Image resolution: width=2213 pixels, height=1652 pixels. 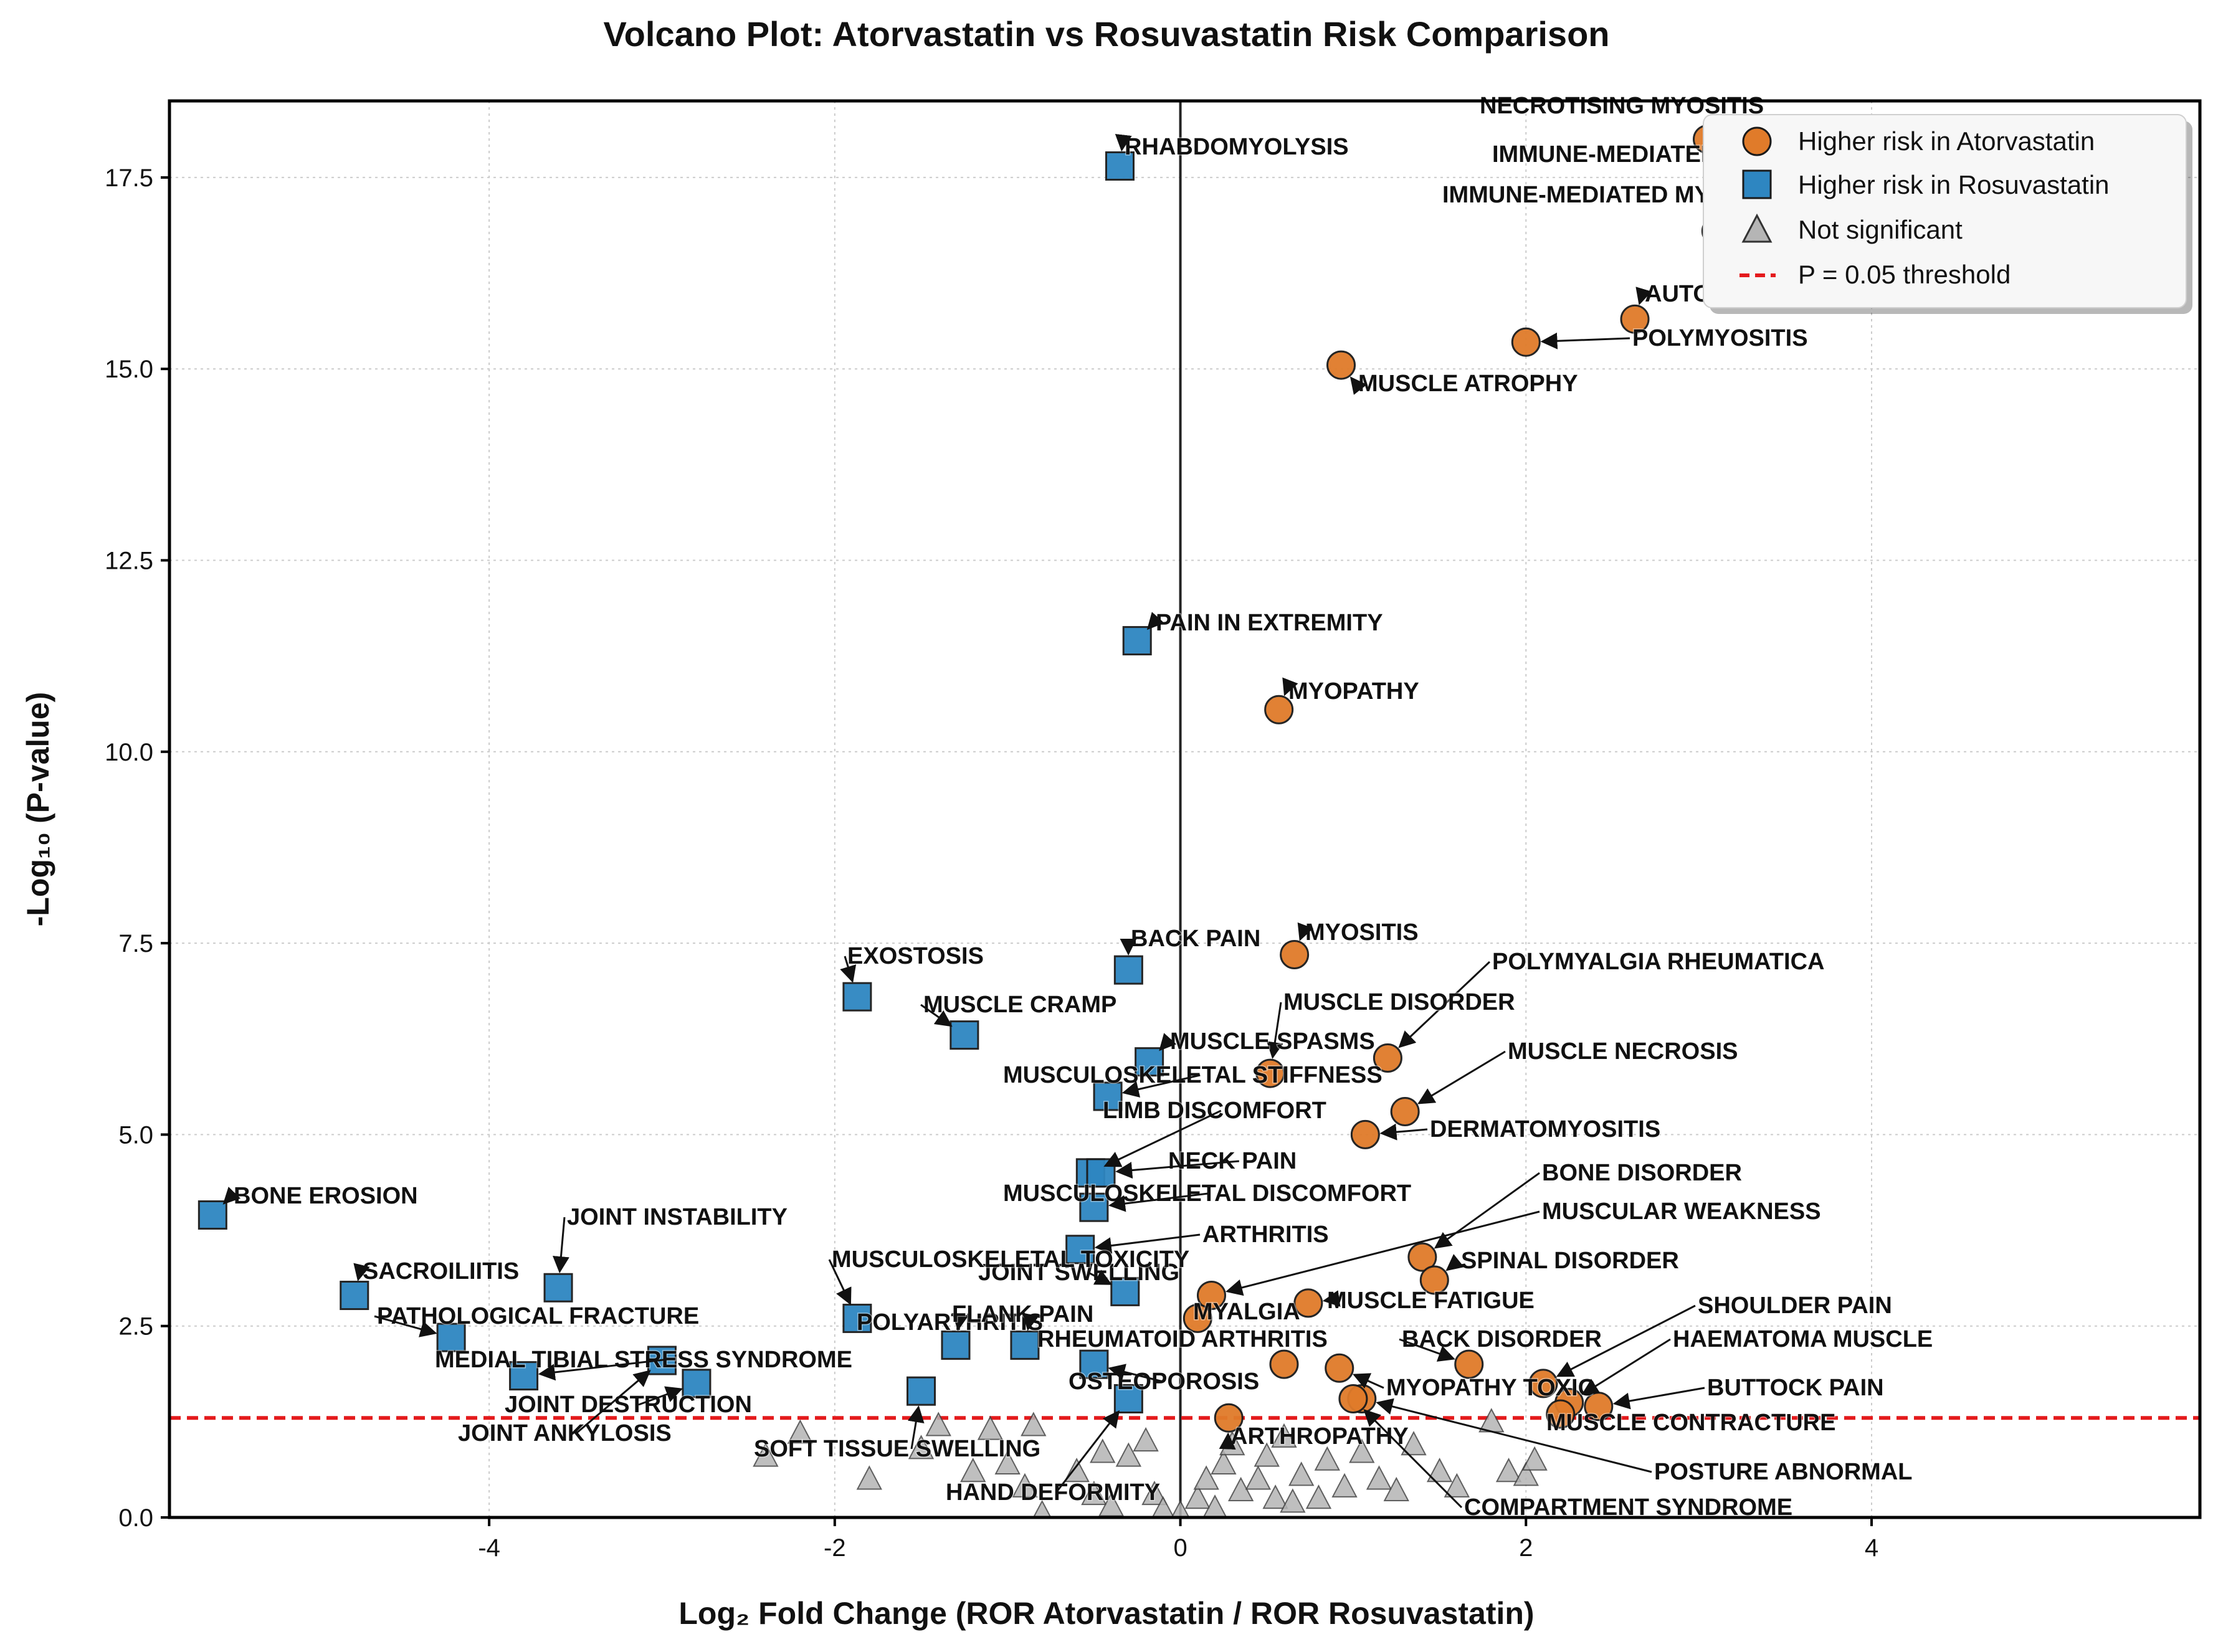 I want to click on label-back-disorder: BACK DISORDER, so click(x=1502, y=1339).